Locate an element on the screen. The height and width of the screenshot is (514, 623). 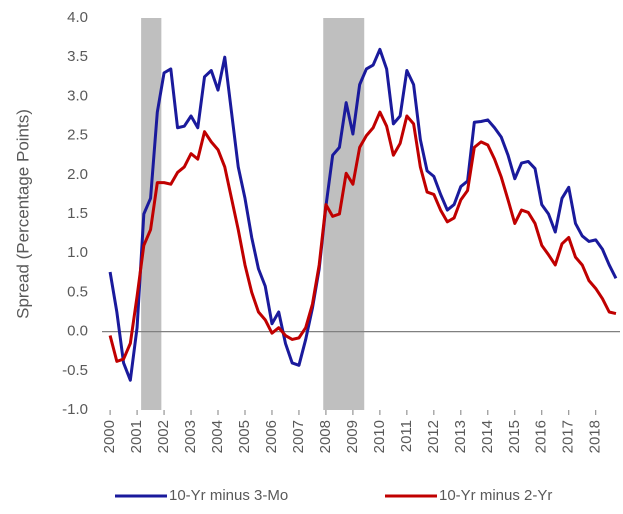
legend-label: 10-Yr minus 2-Yr is located at coordinates (495, 495).